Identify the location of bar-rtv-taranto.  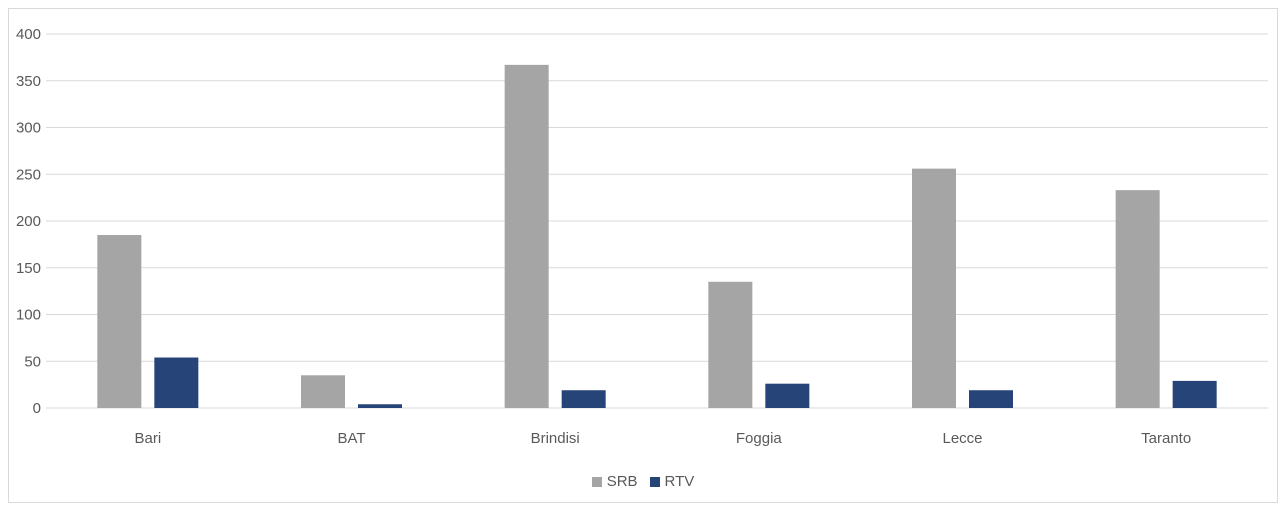
(1194, 394).